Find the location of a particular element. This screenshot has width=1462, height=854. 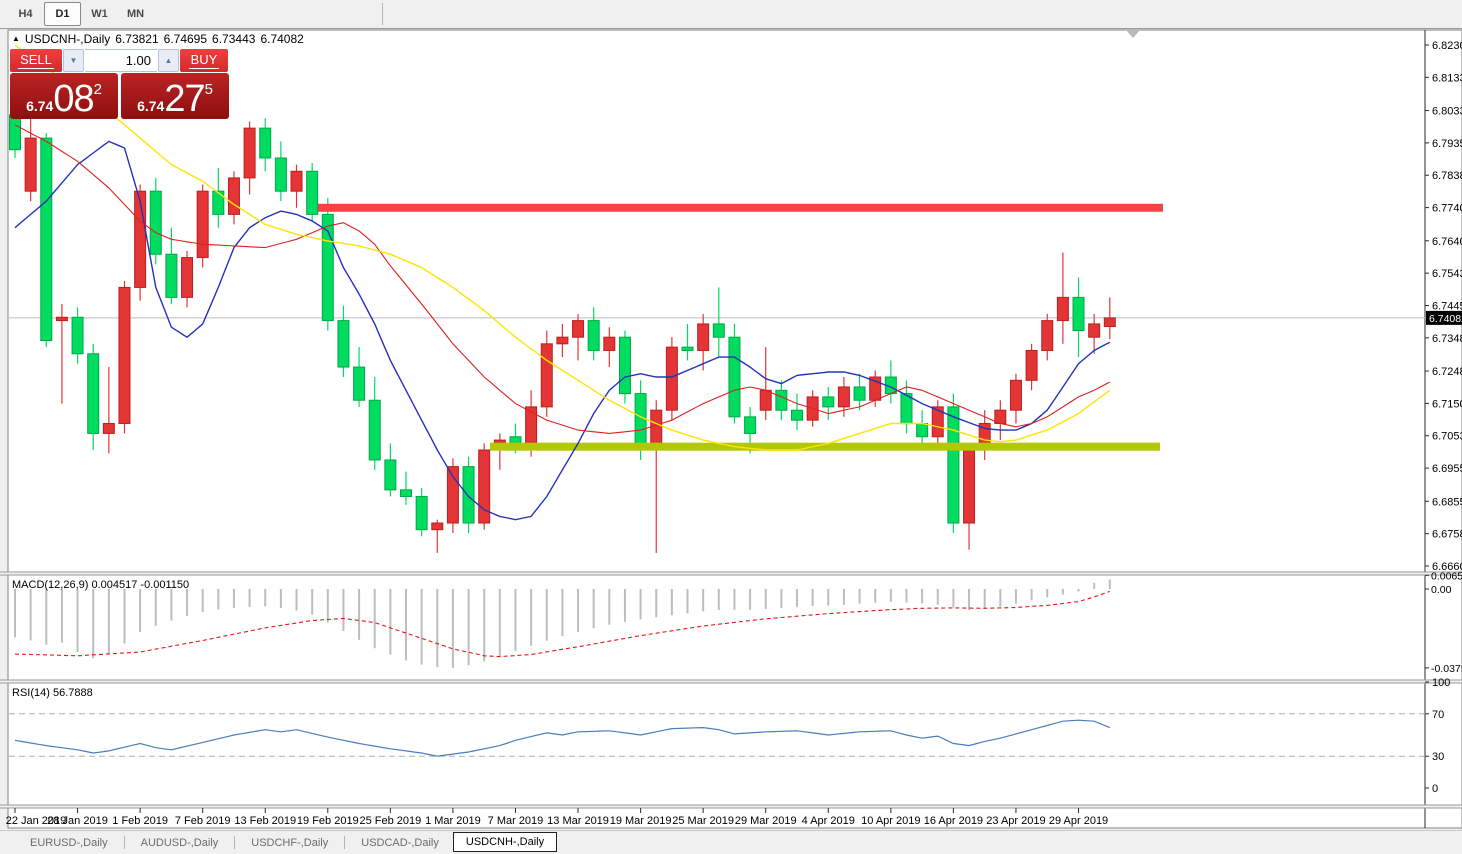

sell-price-button: 6.74 08 2 is located at coordinates (64, 96).